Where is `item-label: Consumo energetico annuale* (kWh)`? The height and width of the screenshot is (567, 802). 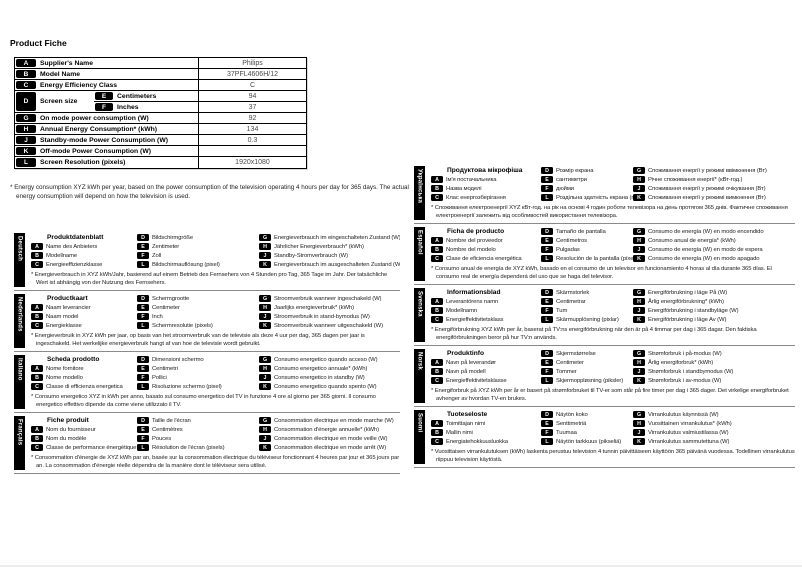
item-label: Consumo energetico annuale* (kWh) is located at coordinates (321, 368).